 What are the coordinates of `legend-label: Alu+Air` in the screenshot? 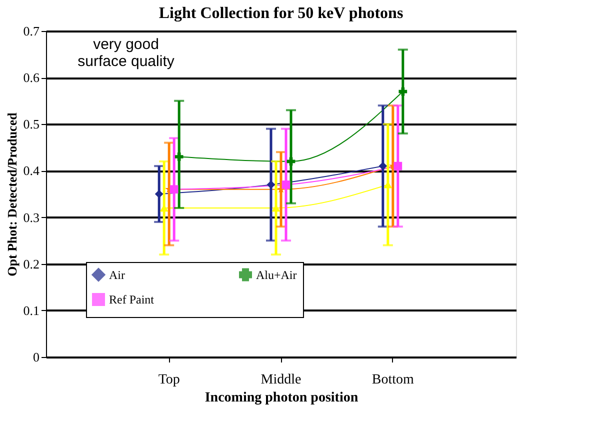 It's located at (276, 275).